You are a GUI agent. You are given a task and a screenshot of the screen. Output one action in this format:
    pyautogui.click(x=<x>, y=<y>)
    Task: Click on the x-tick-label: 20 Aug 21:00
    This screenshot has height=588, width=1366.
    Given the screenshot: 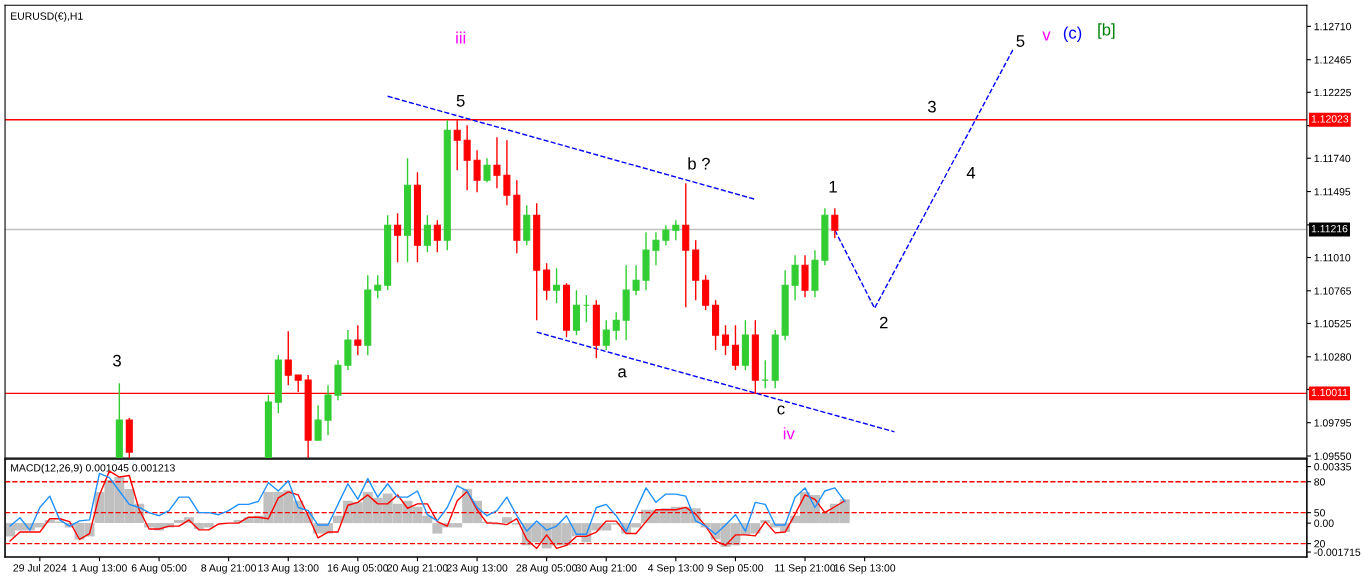 What is the action you would take?
    pyautogui.click(x=417, y=569)
    